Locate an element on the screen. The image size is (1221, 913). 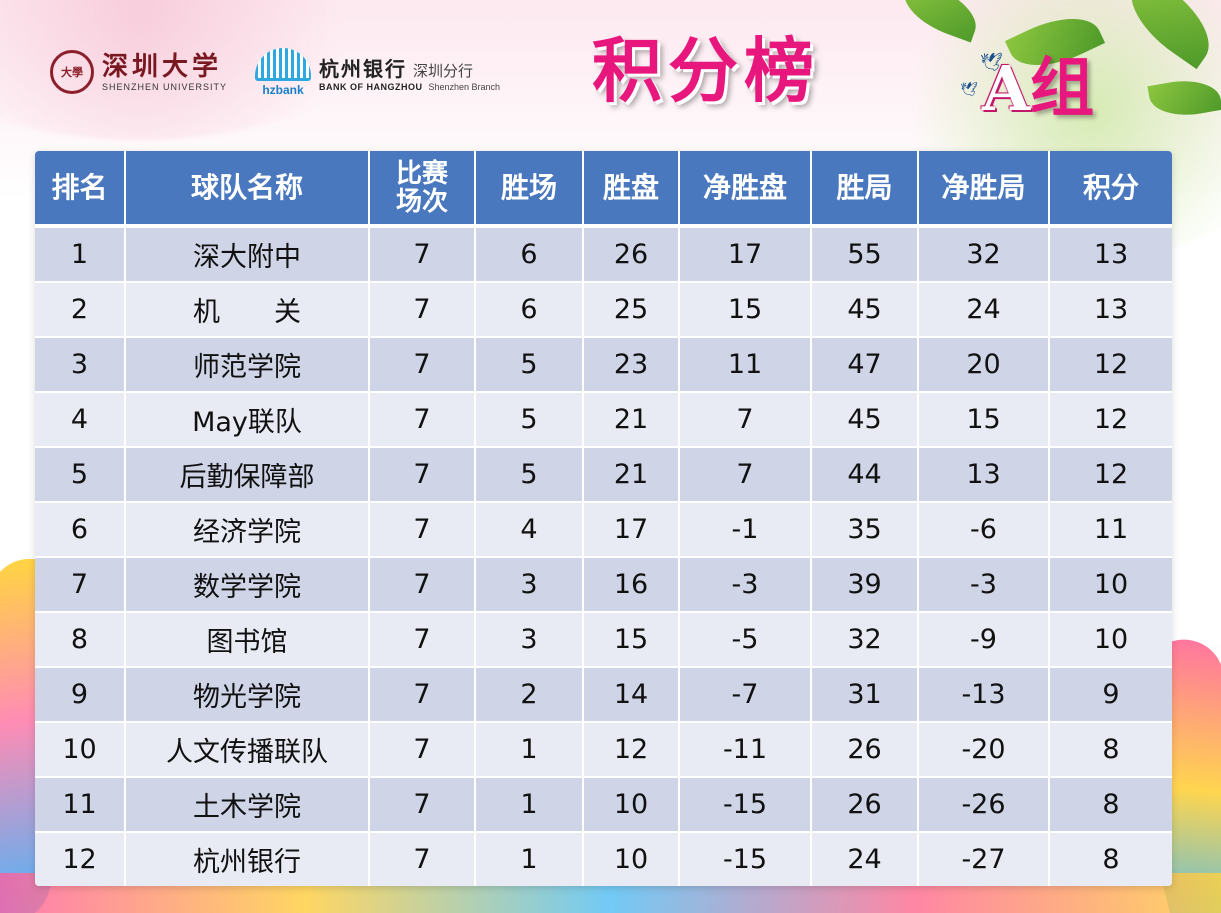
games-won-cell: 31 is located at coordinates (865, 695).